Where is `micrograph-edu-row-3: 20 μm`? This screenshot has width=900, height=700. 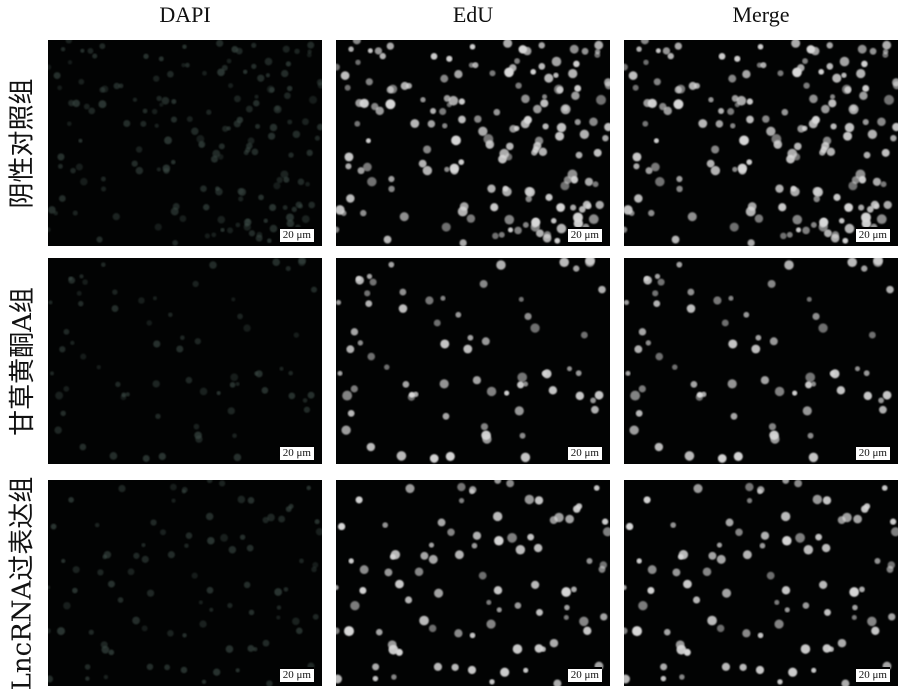
micrograph-edu-row-3: 20 μm is located at coordinates (473, 583).